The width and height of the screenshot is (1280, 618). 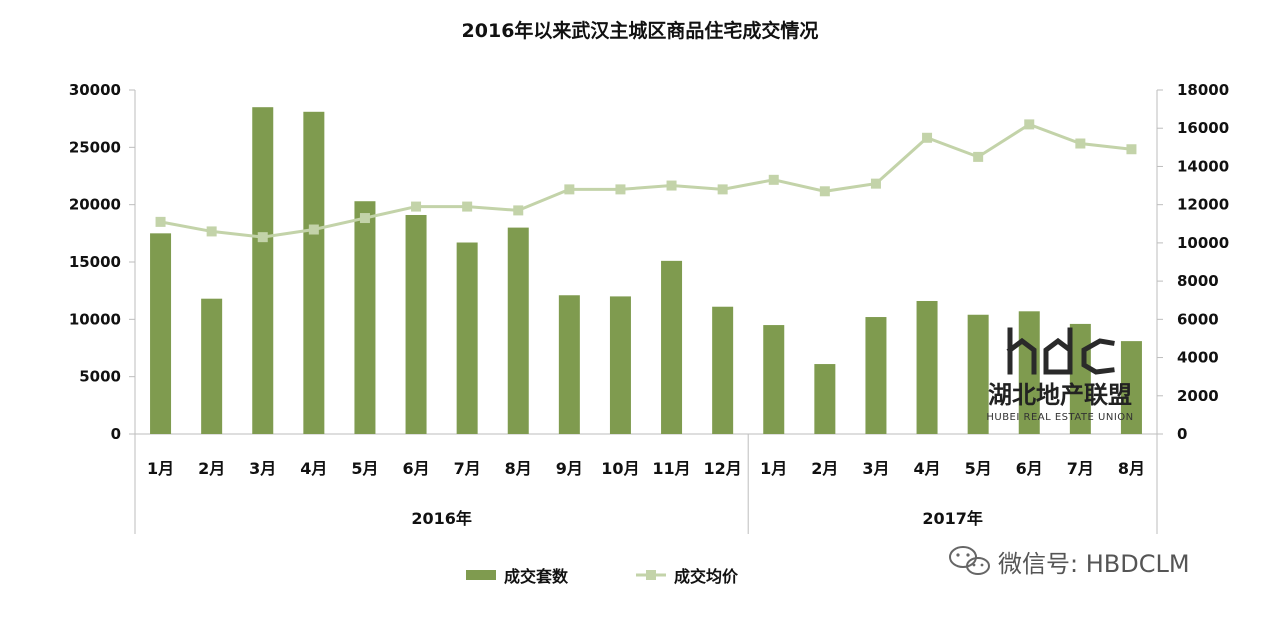 What do you see at coordinates (1060, 395) in the screenshot?
I see `watermark-cn: 湖北地产联盟` at bounding box center [1060, 395].